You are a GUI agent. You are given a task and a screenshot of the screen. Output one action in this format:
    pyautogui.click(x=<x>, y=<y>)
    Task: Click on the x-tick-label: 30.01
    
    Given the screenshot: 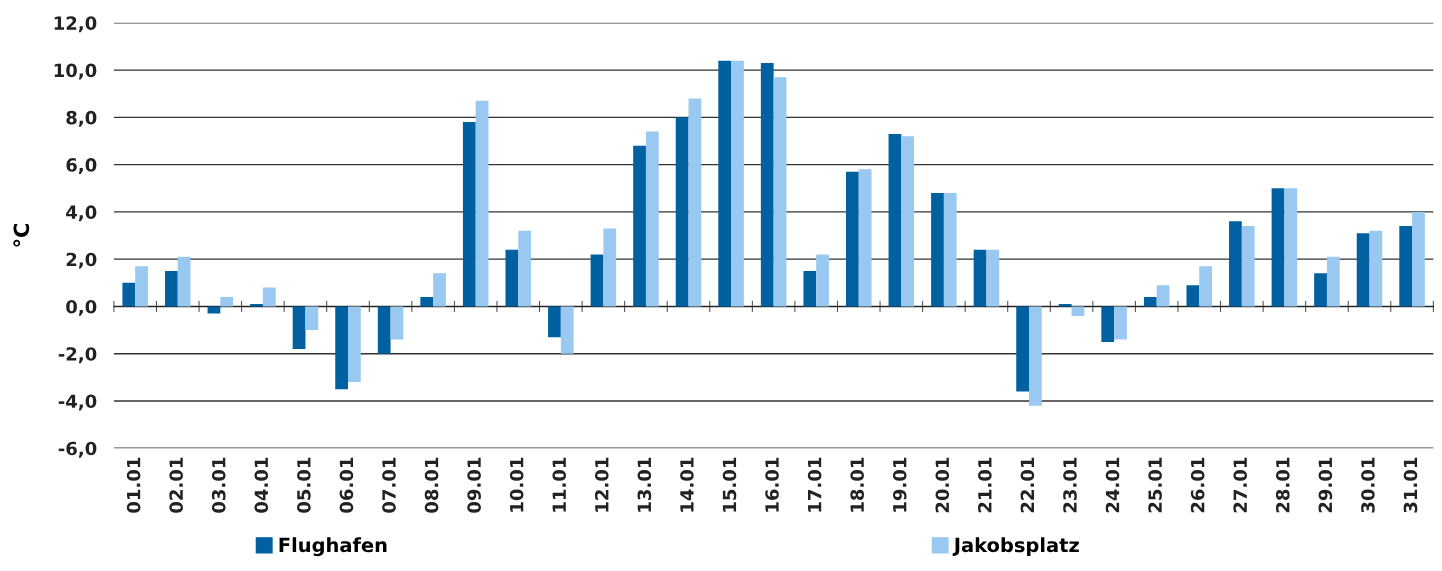 What is the action you would take?
    pyautogui.click(x=1368, y=485)
    